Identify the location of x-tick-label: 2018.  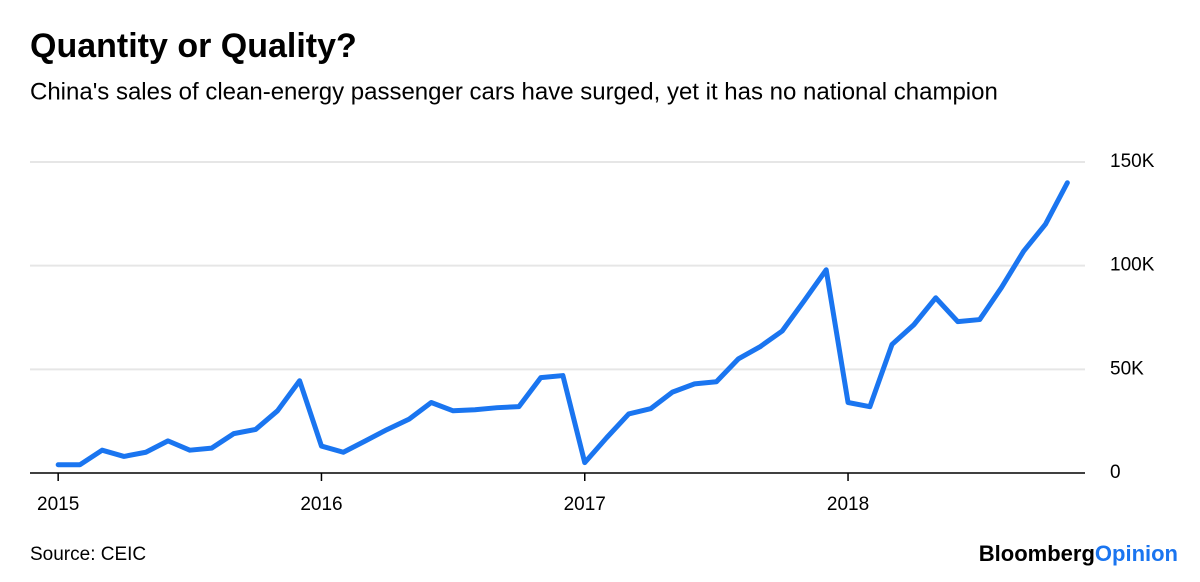
(848, 504).